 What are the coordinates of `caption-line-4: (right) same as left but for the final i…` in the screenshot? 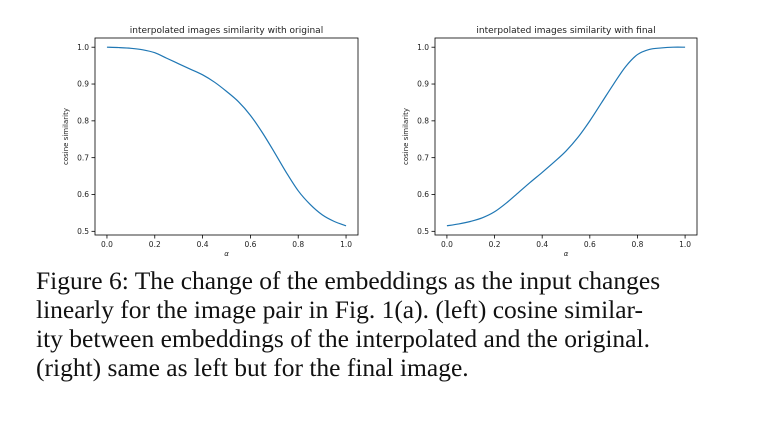 It's located at (252, 367).